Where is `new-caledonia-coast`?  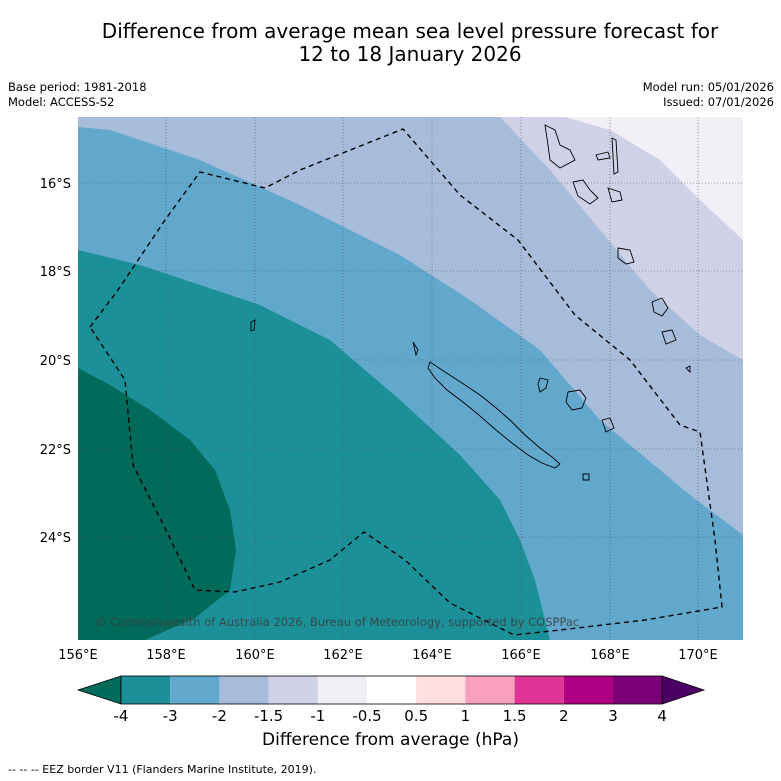
new-caledonia-coast is located at coordinates (494, 415).